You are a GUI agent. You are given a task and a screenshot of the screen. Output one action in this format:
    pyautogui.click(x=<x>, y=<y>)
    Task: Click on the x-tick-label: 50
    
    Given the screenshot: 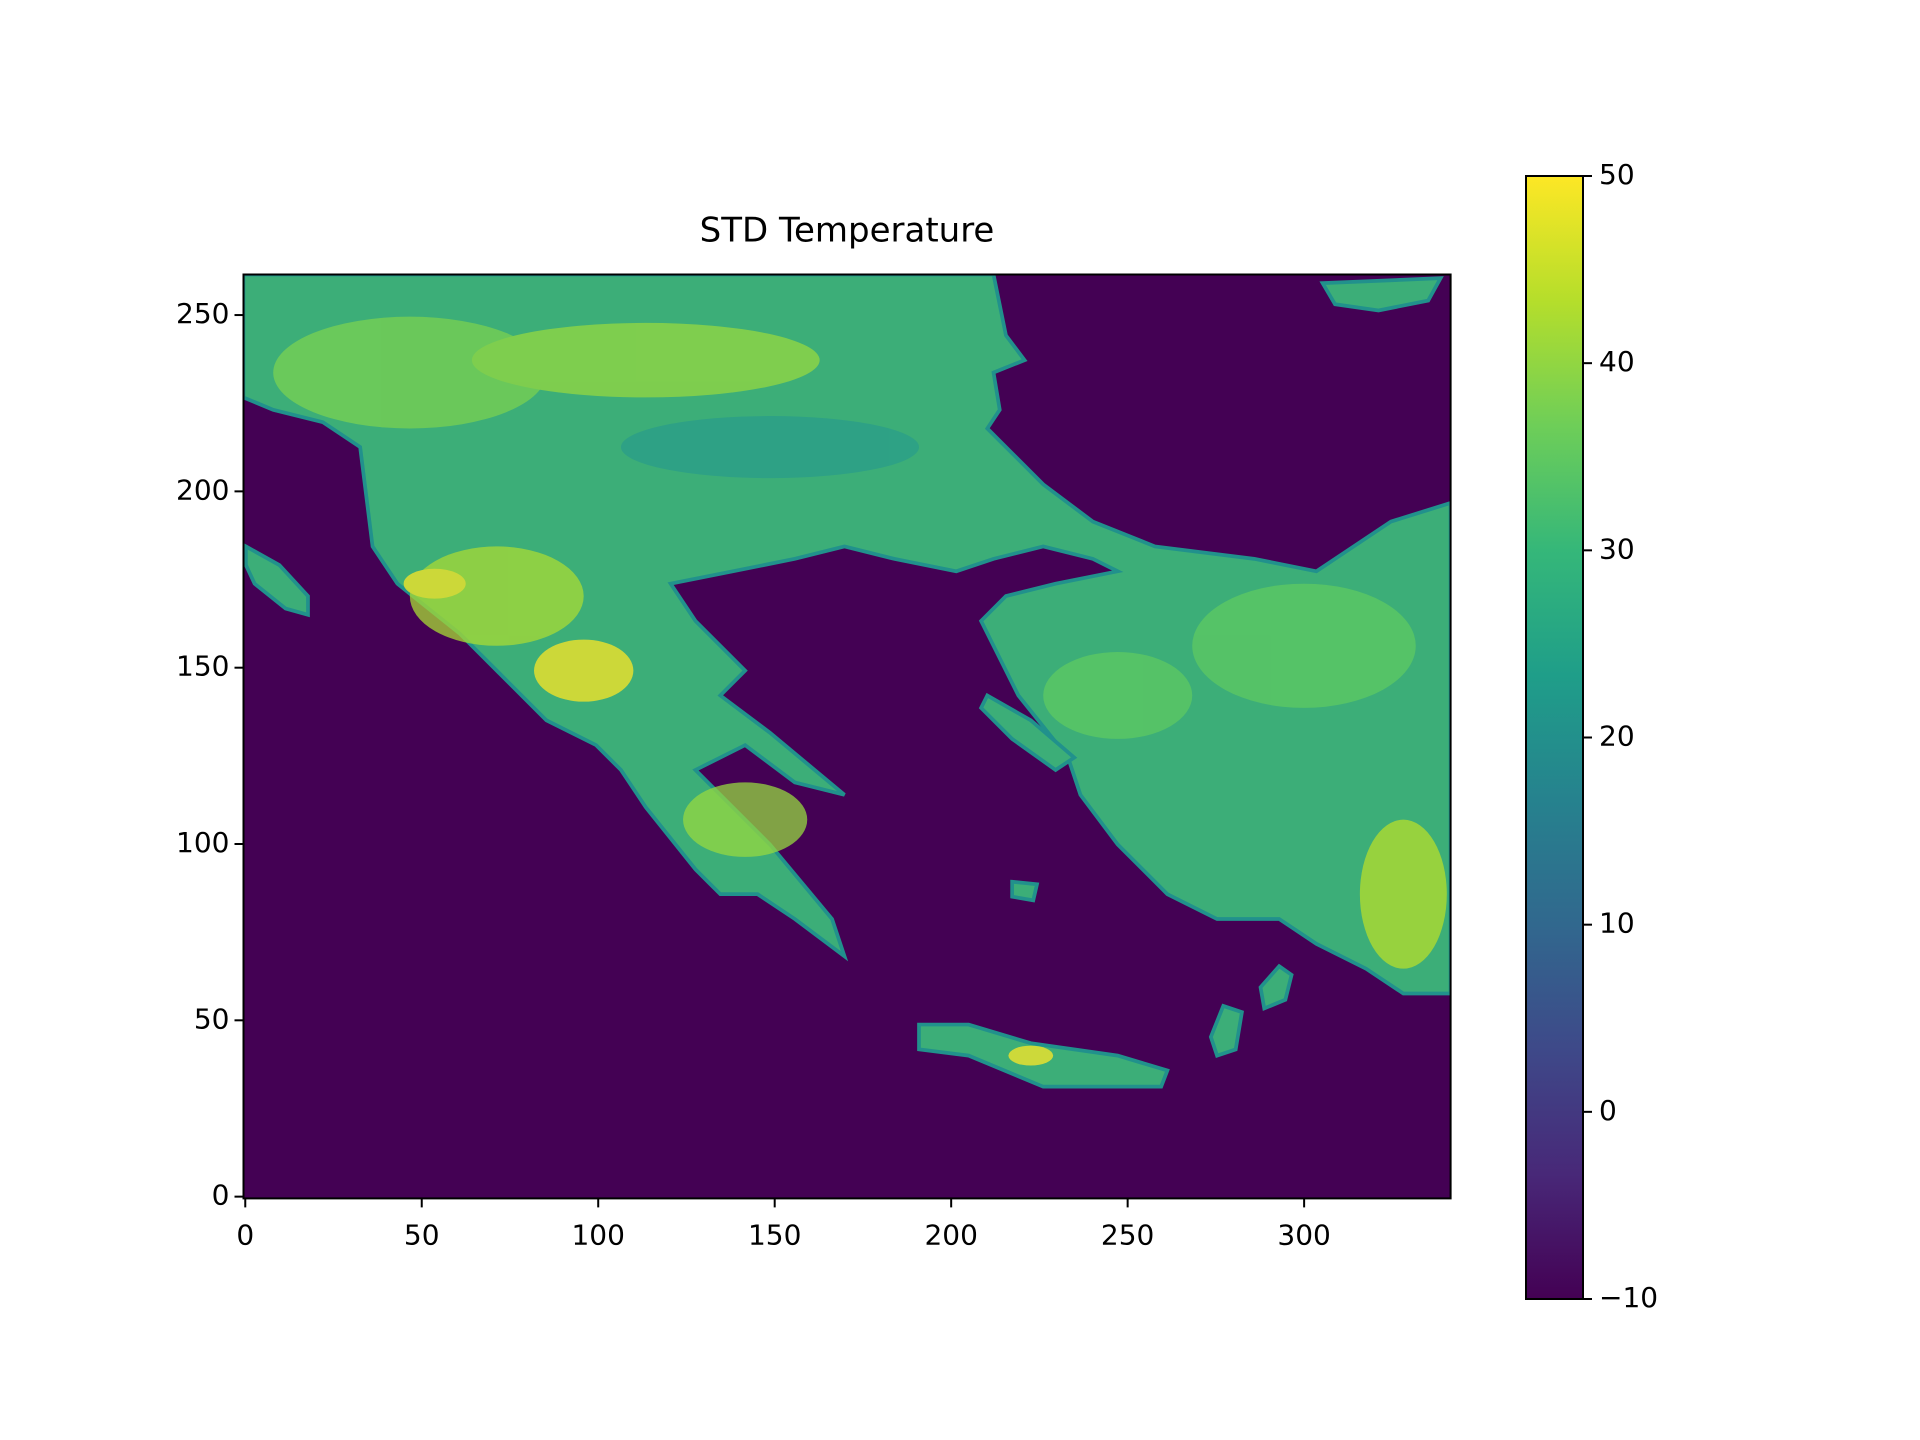 What is the action you would take?
    pyautogui.click(x=422, y=1234)
    